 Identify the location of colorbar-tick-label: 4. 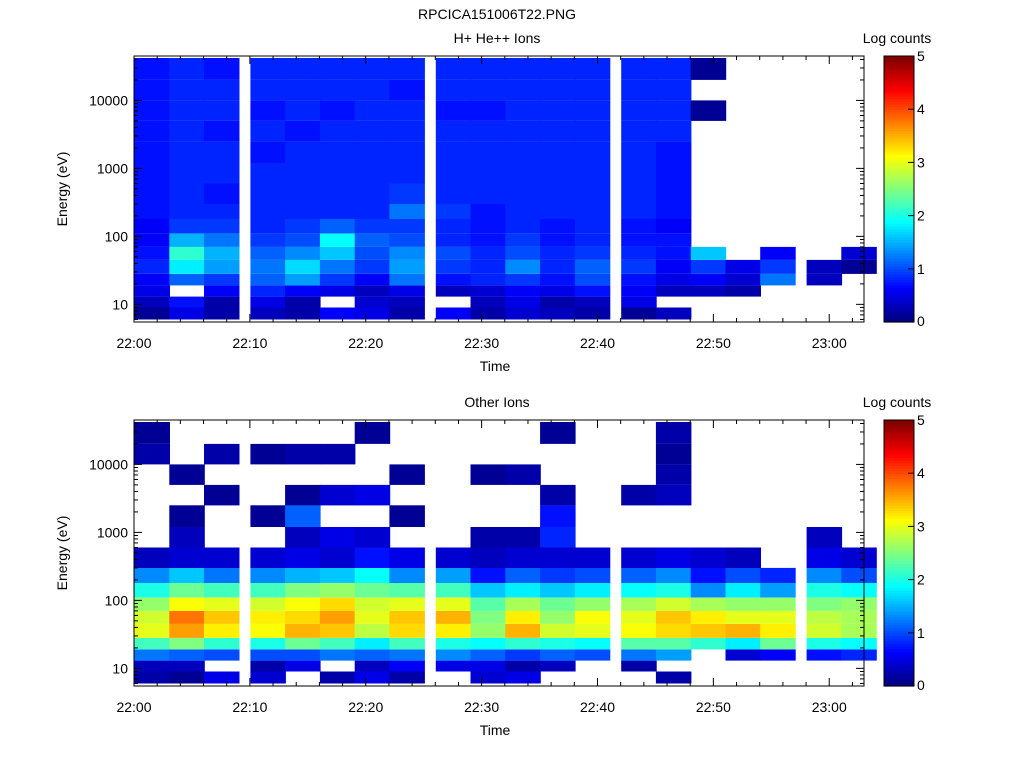
(921, 473).